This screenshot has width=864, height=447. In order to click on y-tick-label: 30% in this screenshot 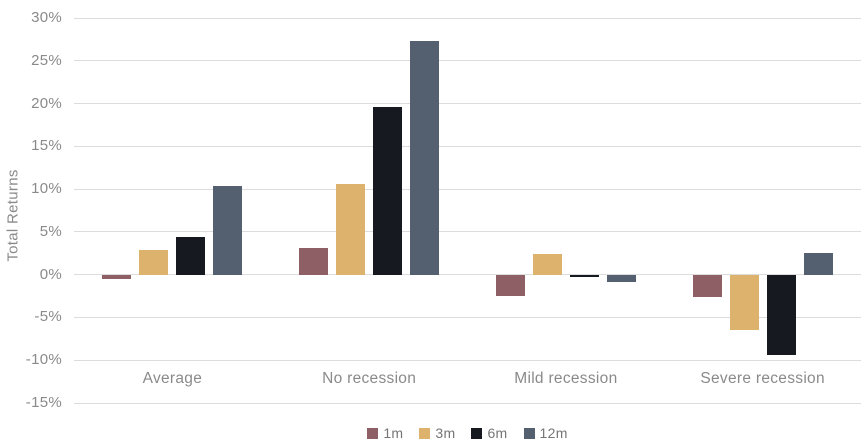, I will do `click(46, 17)`.